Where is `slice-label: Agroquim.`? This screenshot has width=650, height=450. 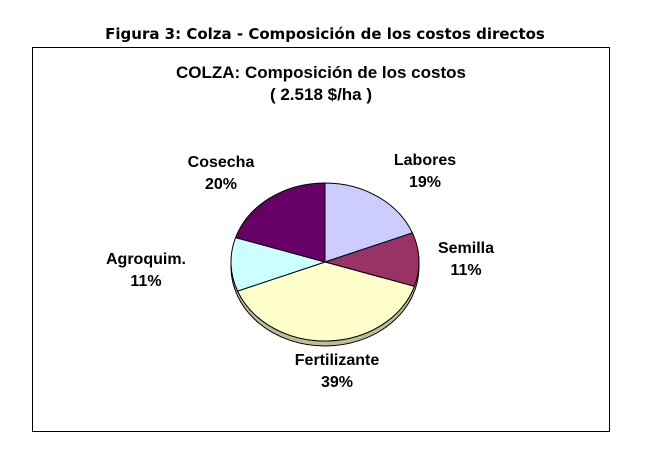
slice-label: Agroquim. is located at coordinates (146, 259).